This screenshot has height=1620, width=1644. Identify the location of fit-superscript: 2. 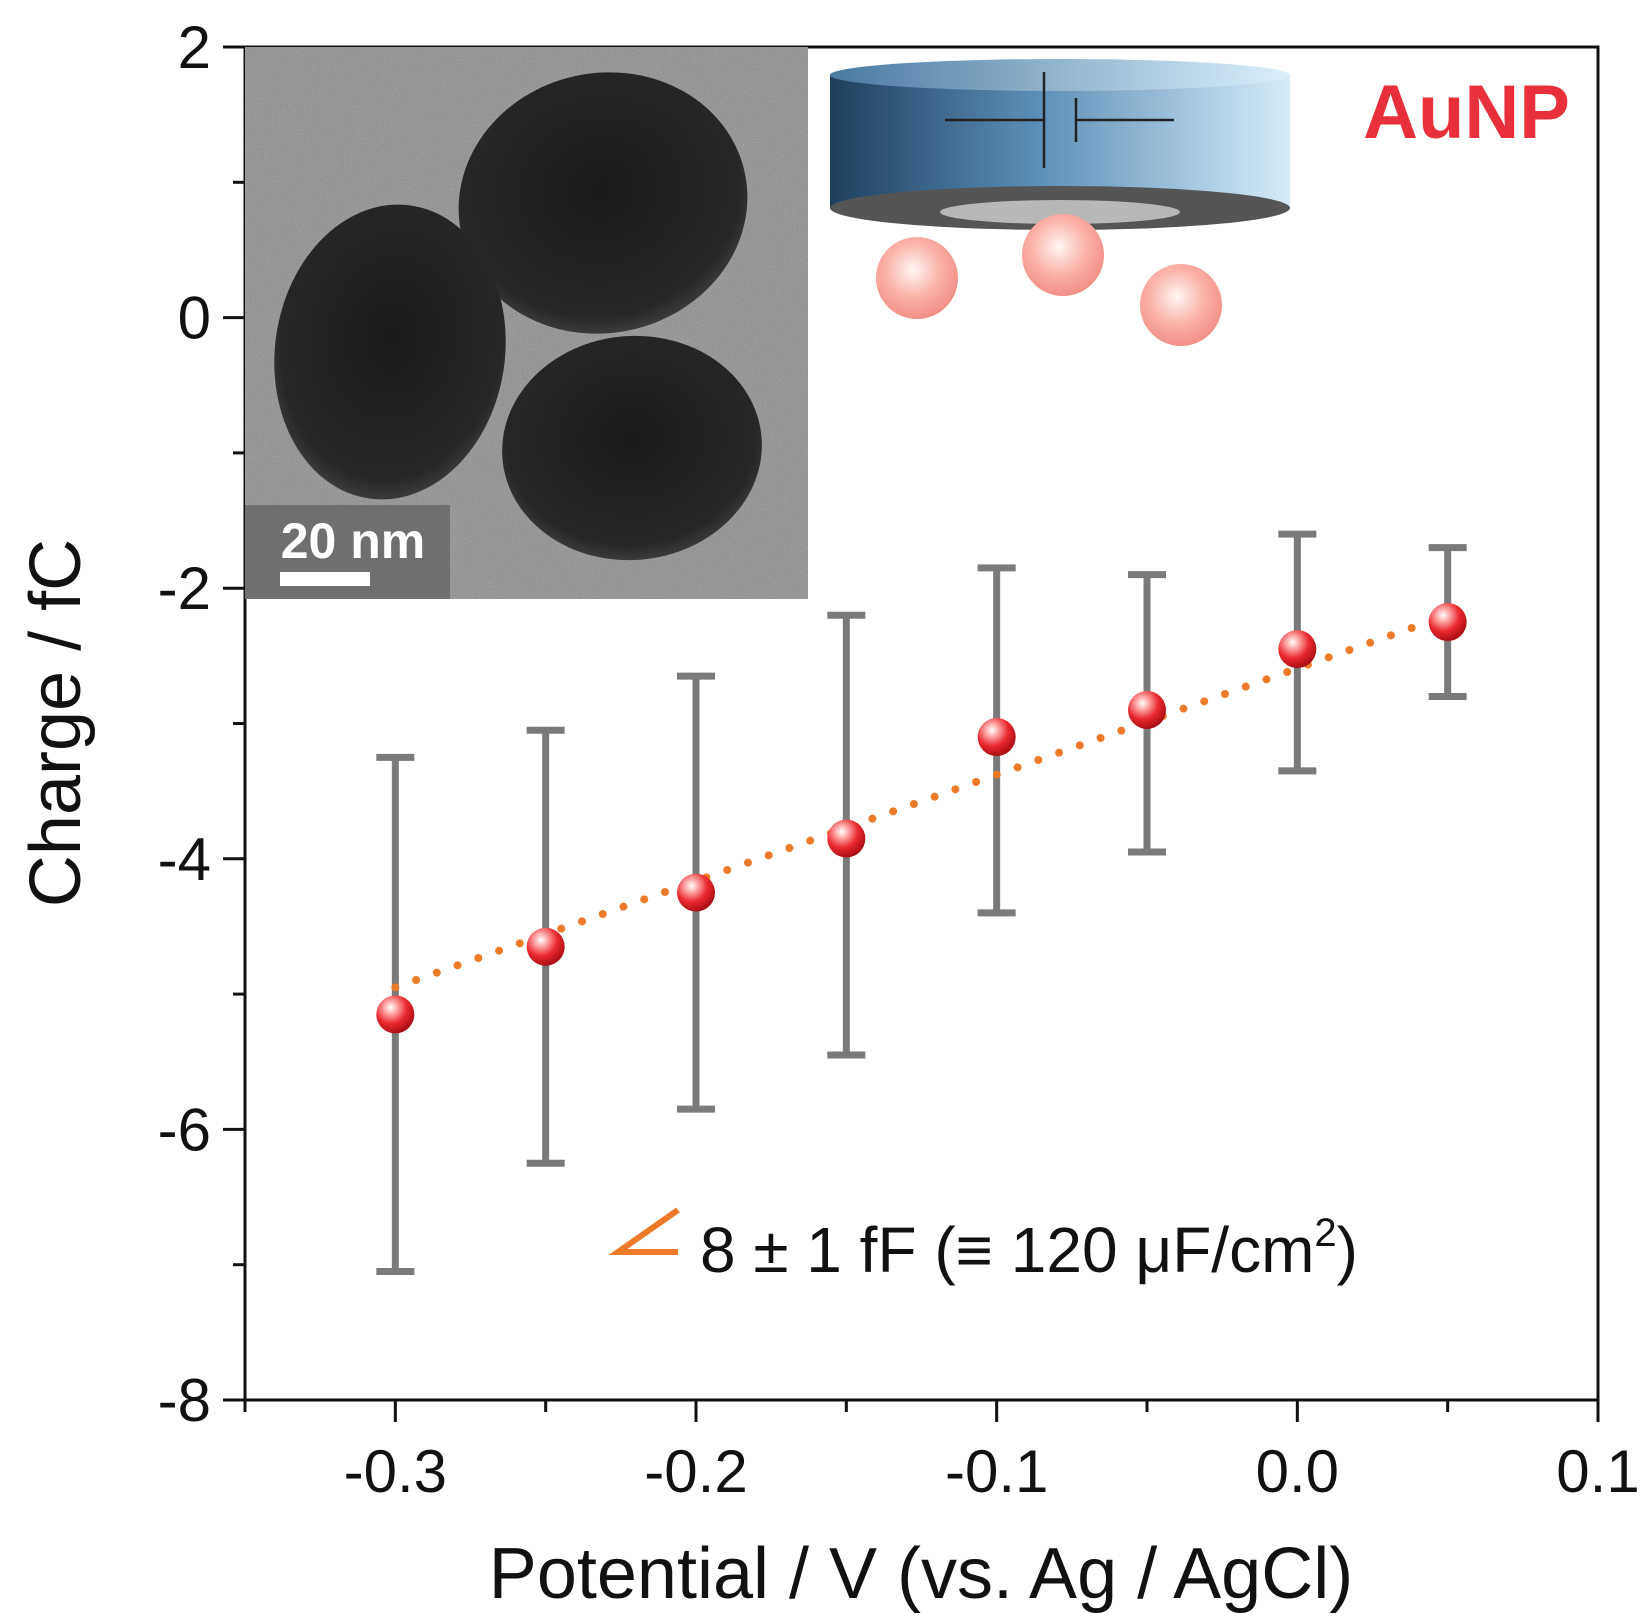
(1325, 1233).